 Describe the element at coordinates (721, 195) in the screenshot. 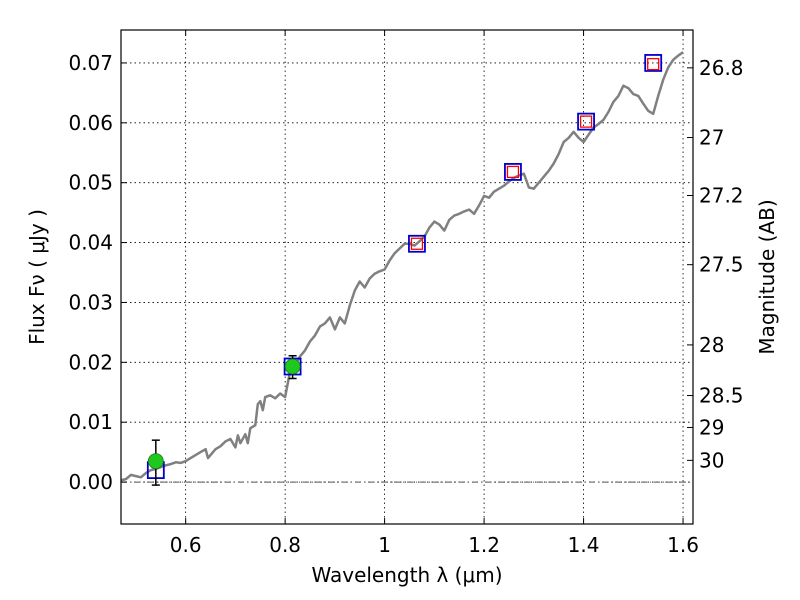

I see `right-tick-label: 27.2` at that location.